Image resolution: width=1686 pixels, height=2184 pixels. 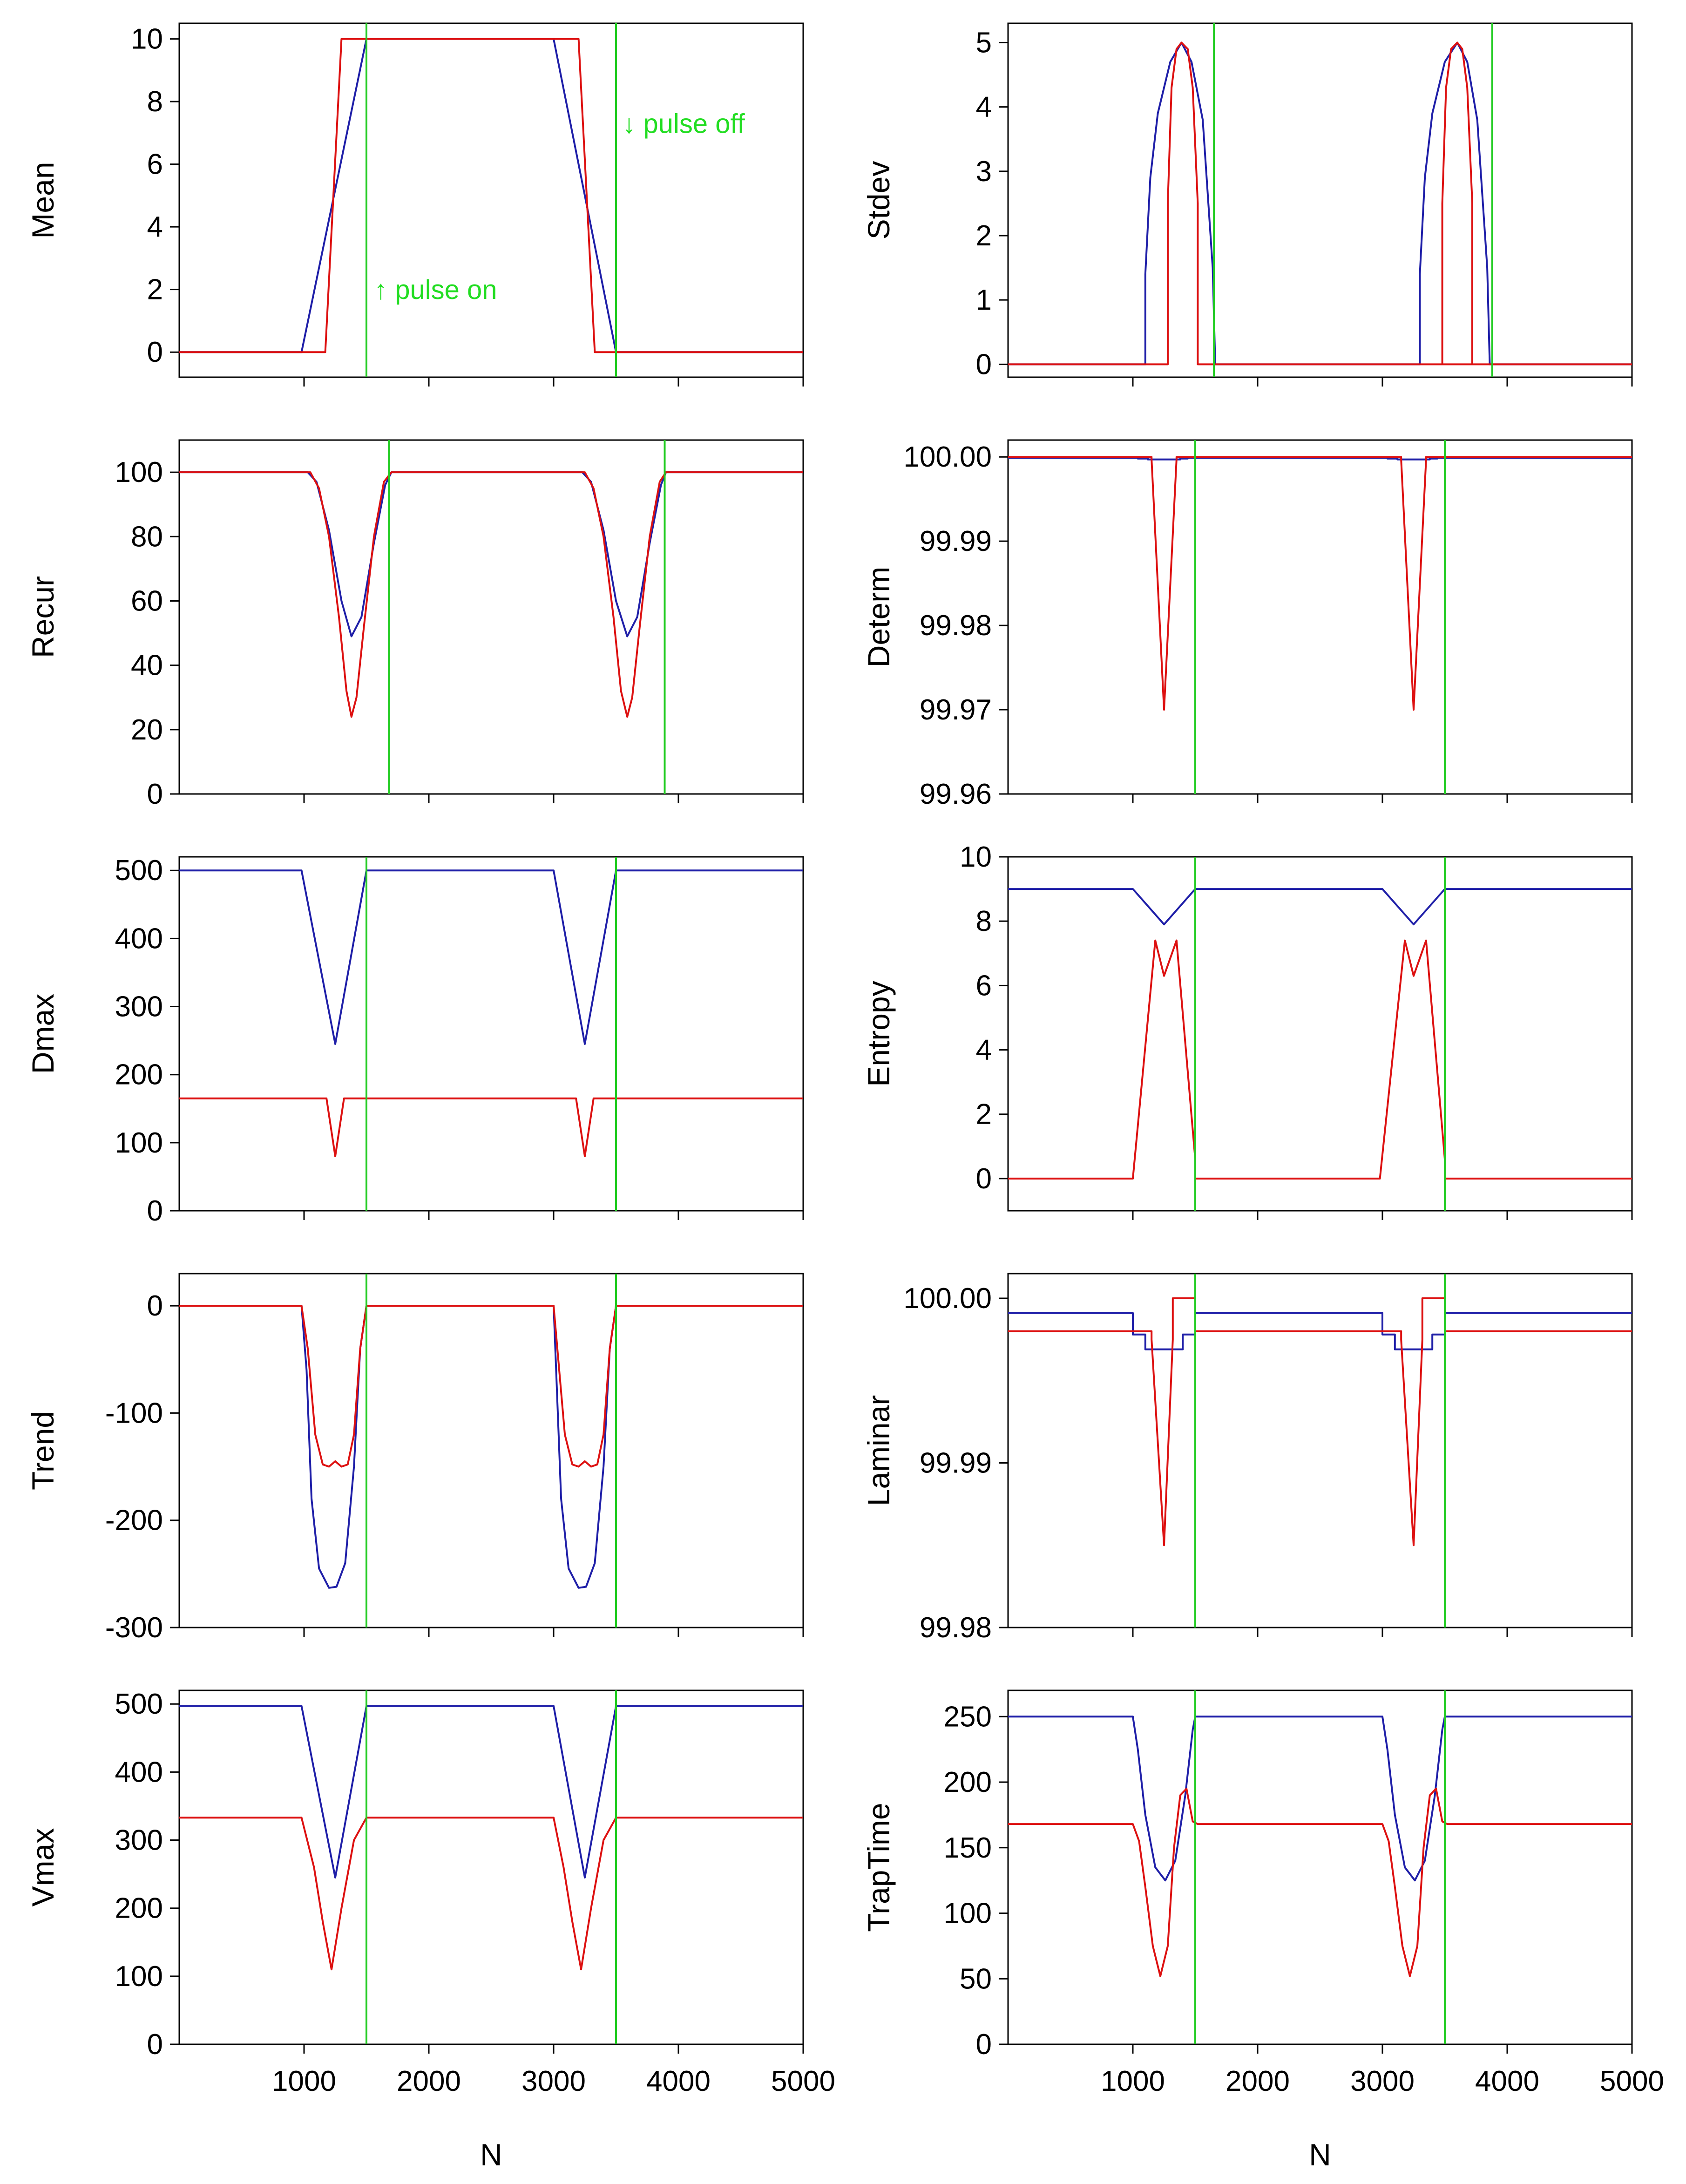 I want to click on panel-traptime-ylabel: TrapTime, so click(x=878, y=1867).